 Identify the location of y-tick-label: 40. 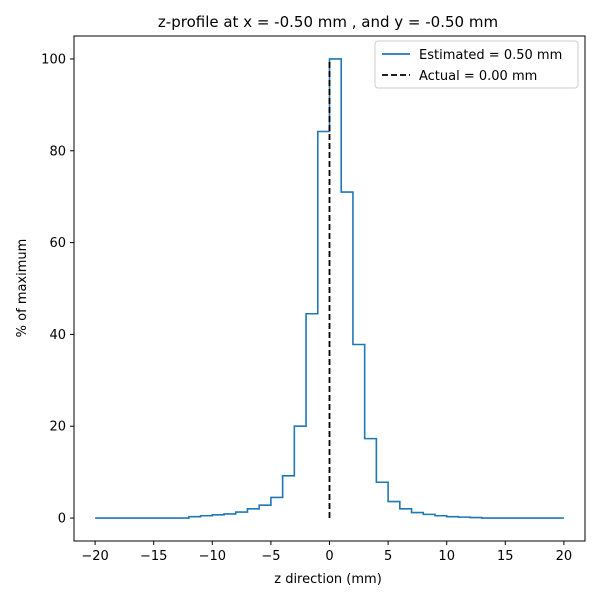
(57, 335).